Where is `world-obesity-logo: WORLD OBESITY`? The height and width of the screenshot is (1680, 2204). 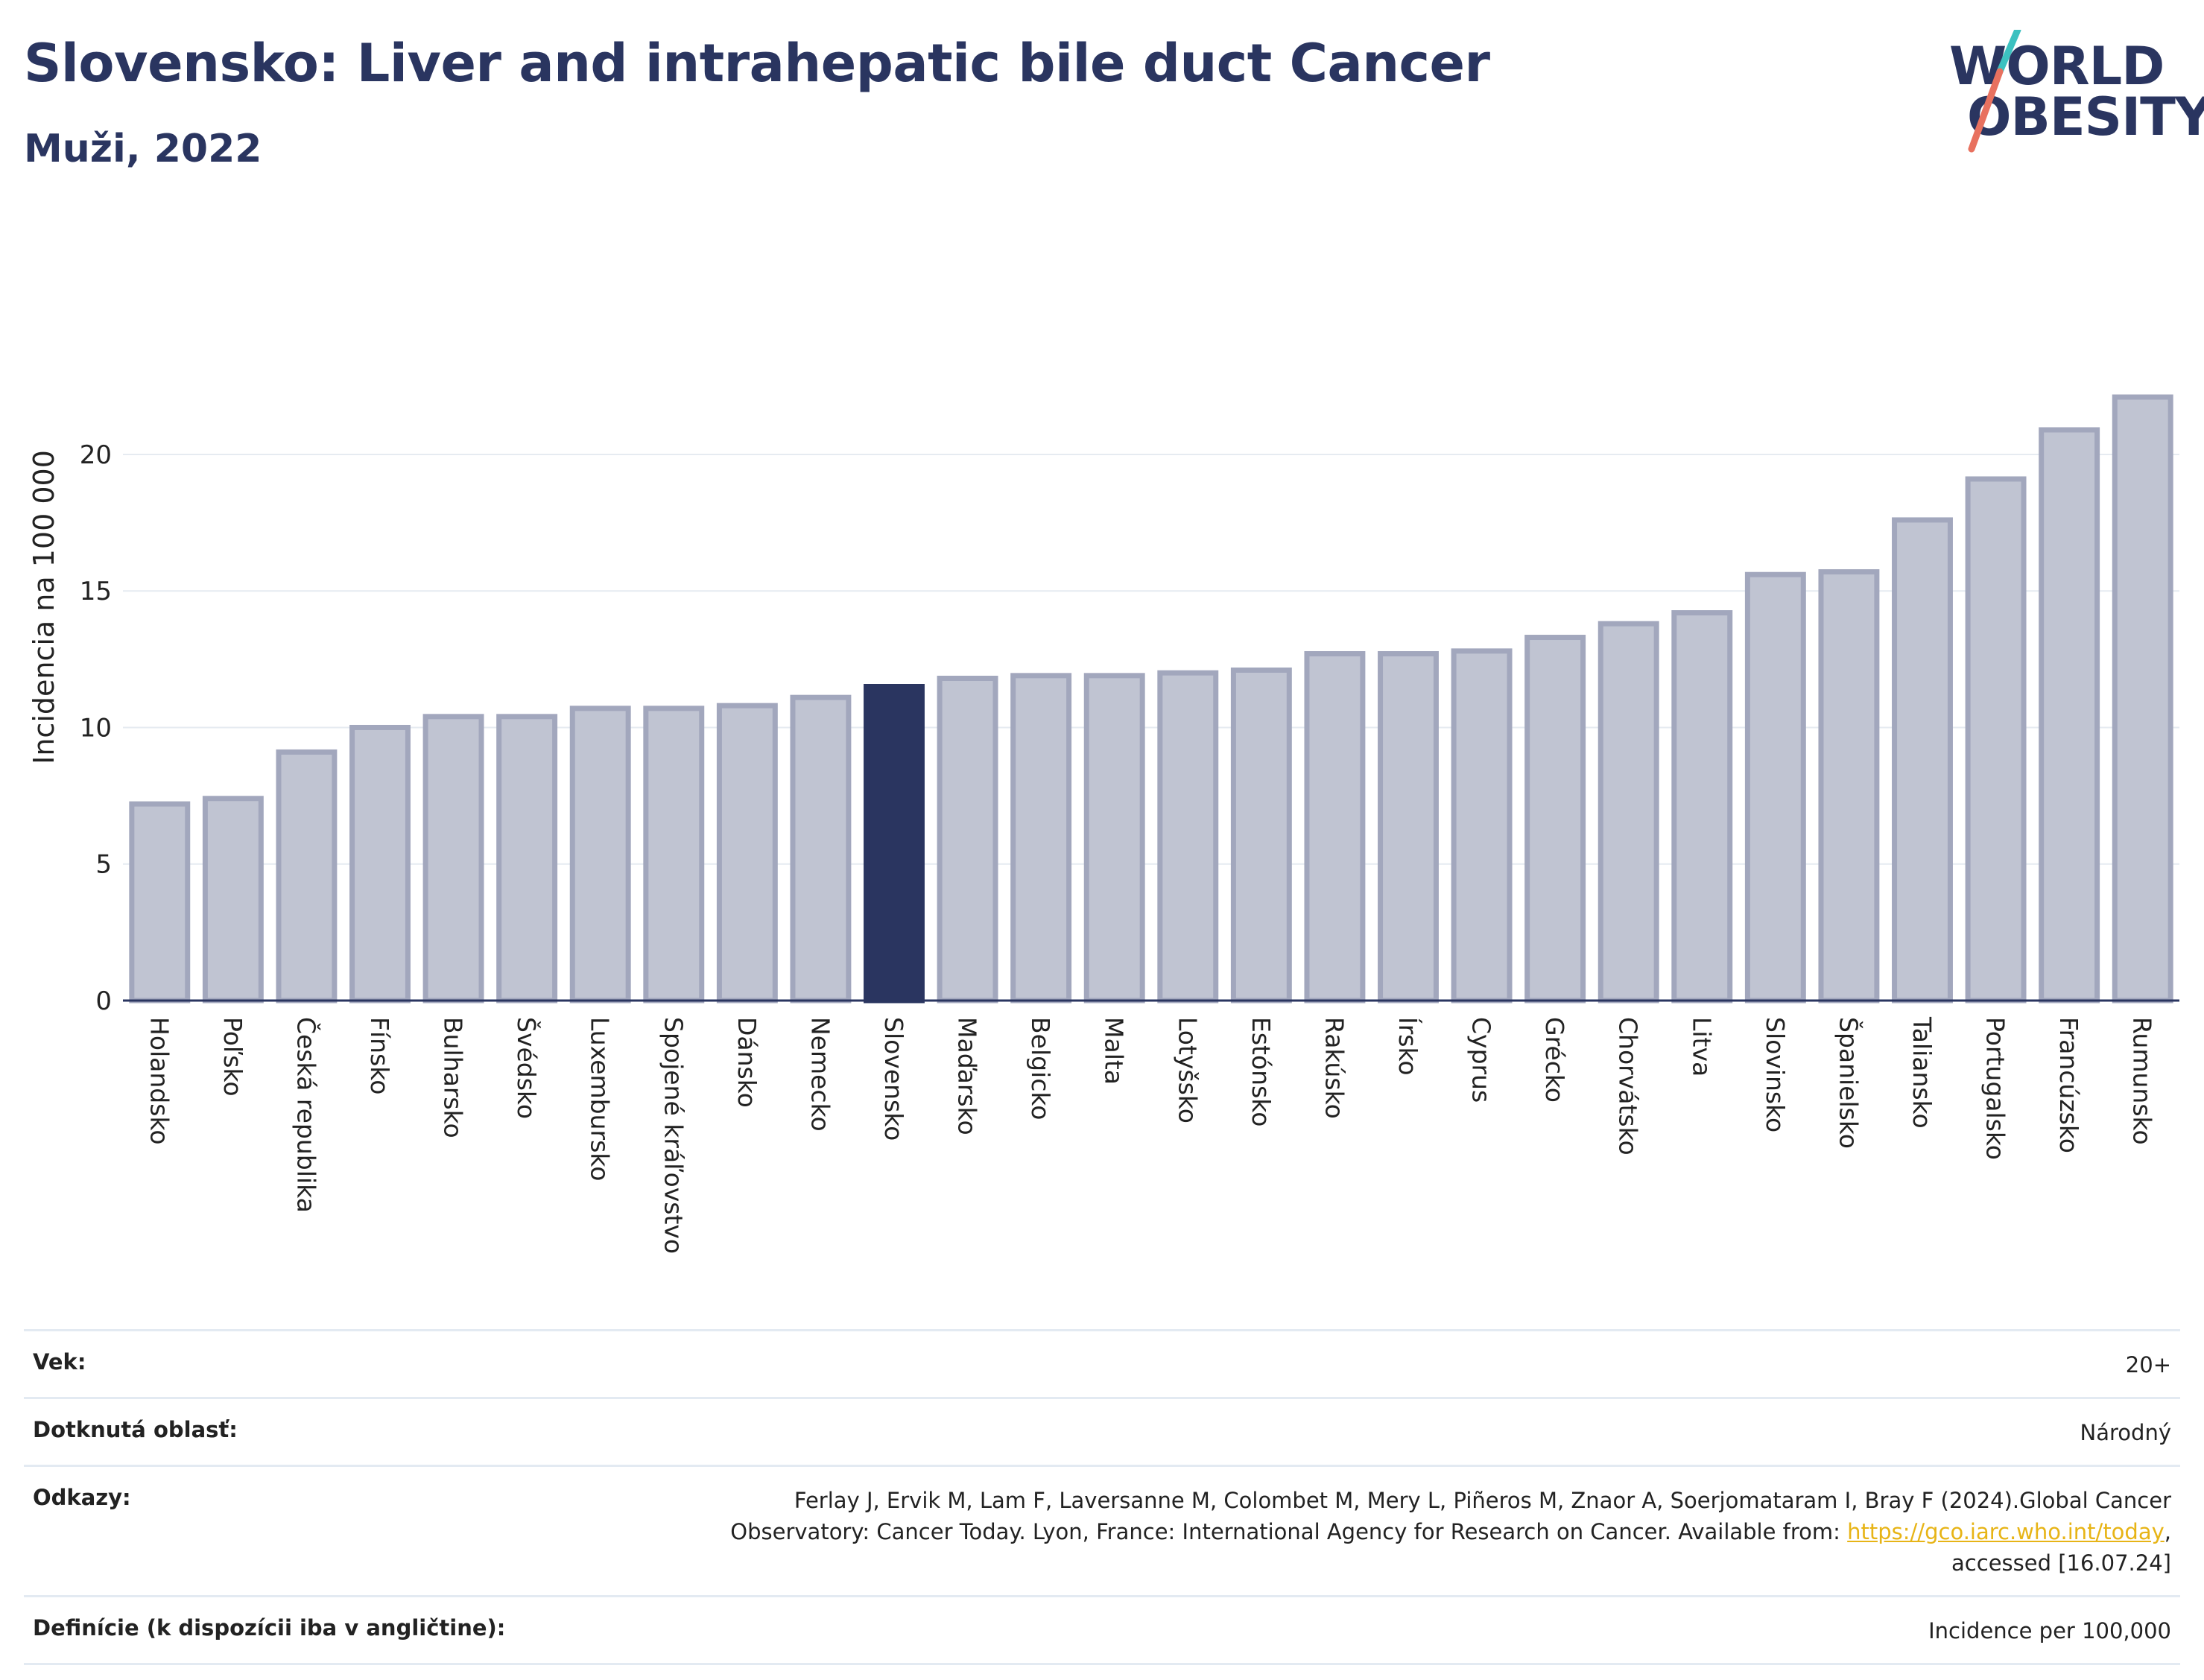
world-obesity-logo: WORLD OBESITY is located at coordinates (2070, 93).